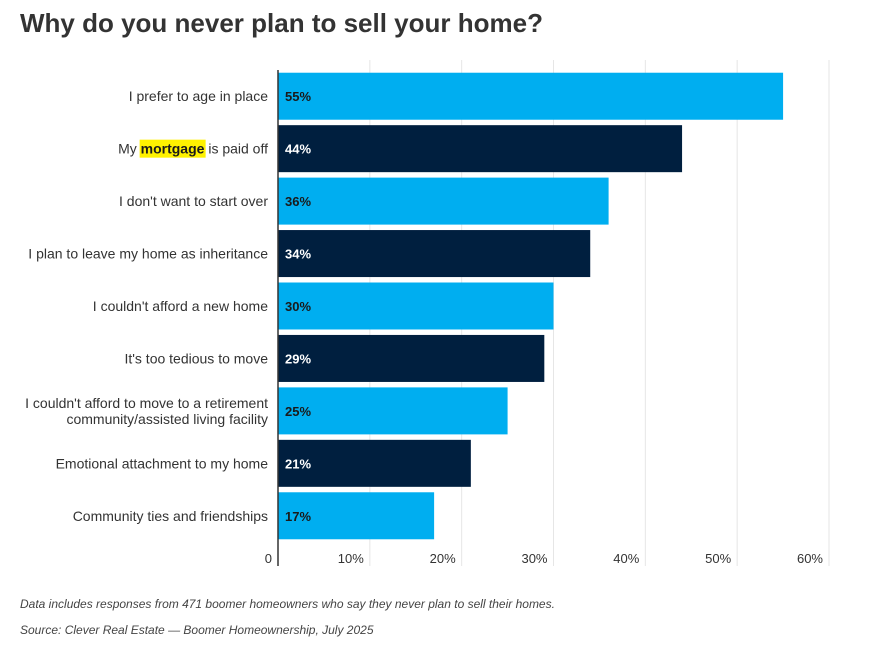  What do you see at coordinates (810, 558) in the screenshot?
I see `x-tick-label: 60%` at bounding box center [810, 558].